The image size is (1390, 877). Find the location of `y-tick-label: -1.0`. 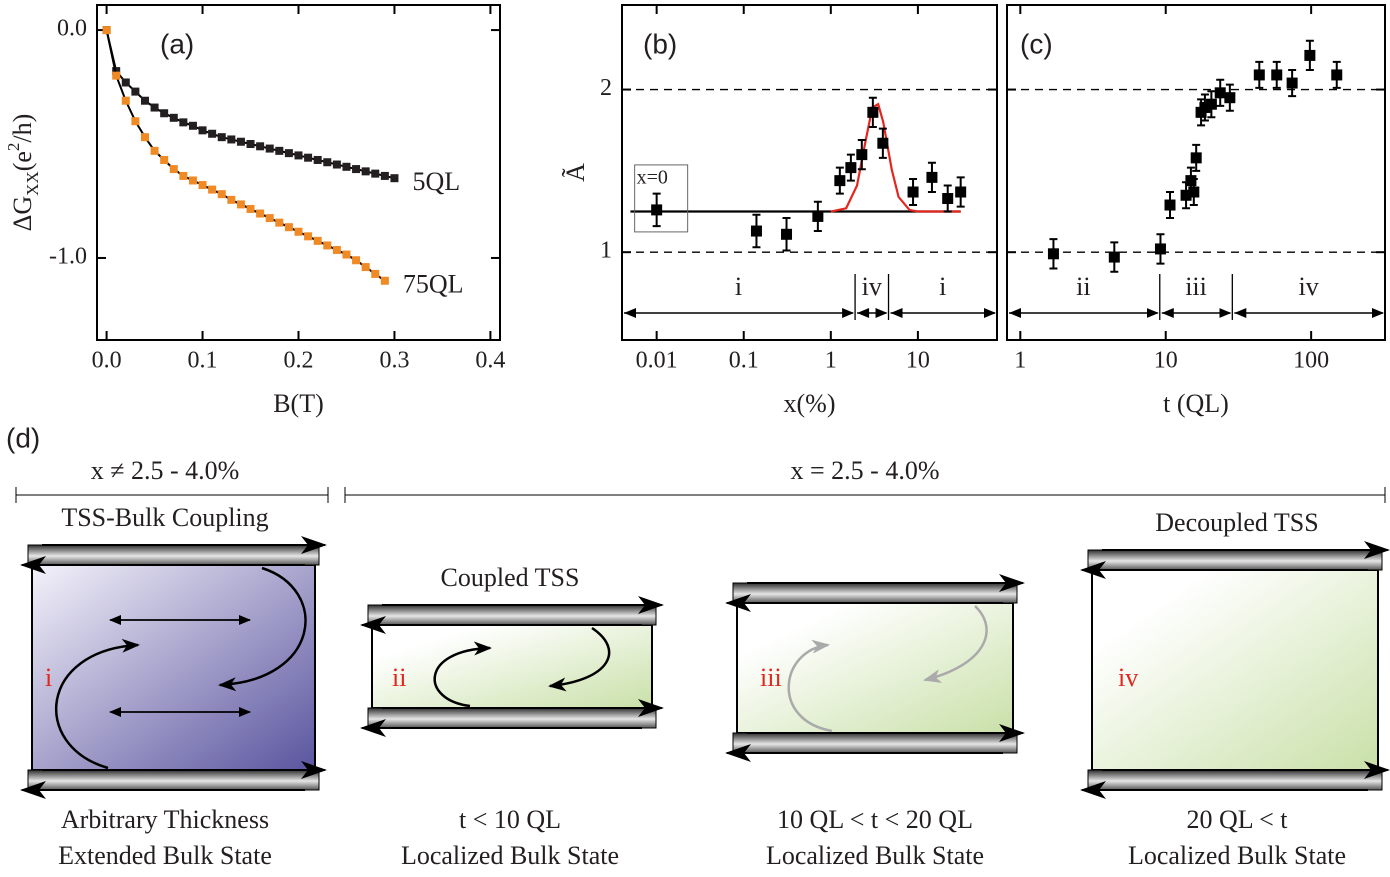

y-tick-label: -1.0 is located at coordinates (68, 256).